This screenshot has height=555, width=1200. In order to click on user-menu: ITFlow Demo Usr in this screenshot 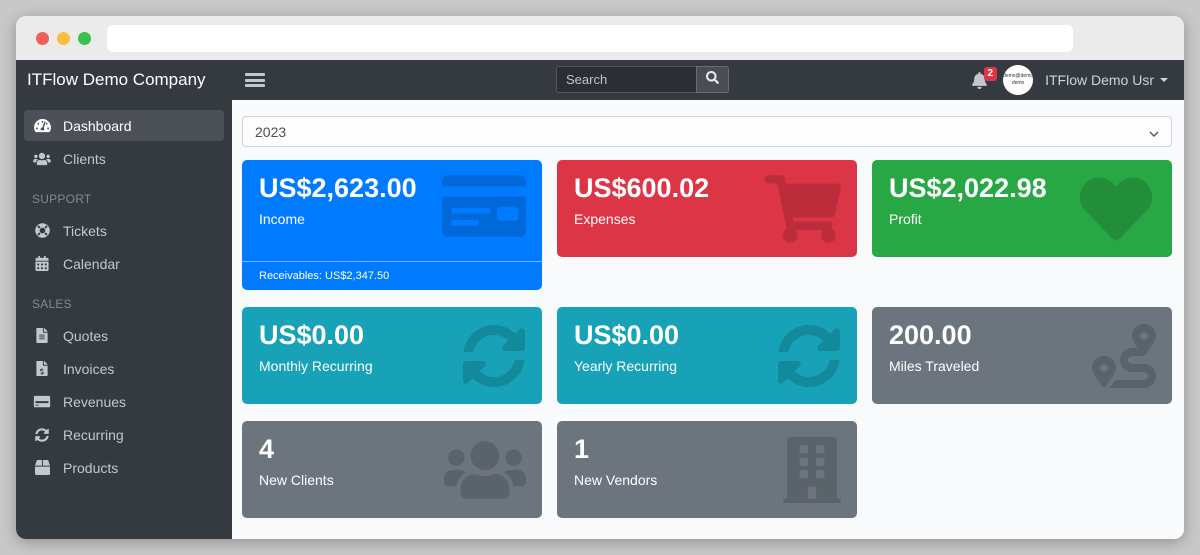, I will do `click(1106, 80)`.